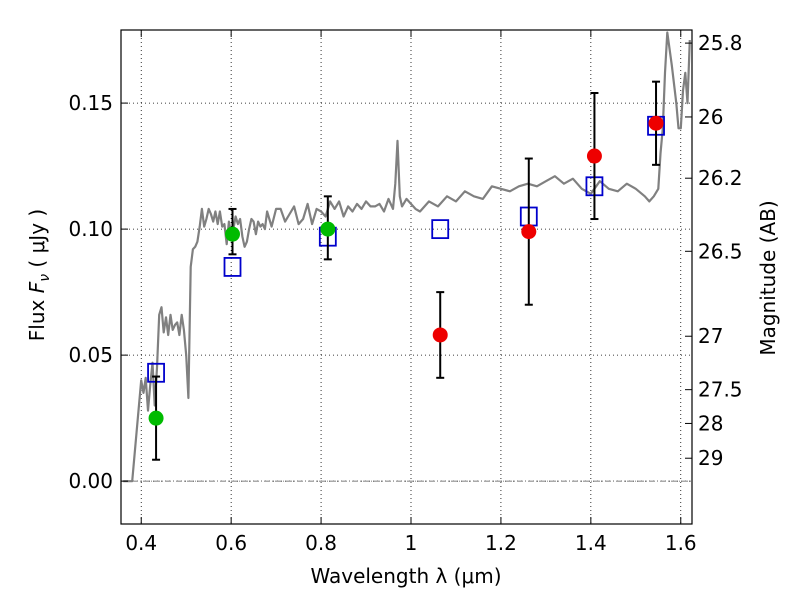 This screenshot has width=800, height=600. What do you see at coordinates (720, 390) in the screenshot?
I see `mag-tick-label: 27.5` at bounding box center [720, 390].